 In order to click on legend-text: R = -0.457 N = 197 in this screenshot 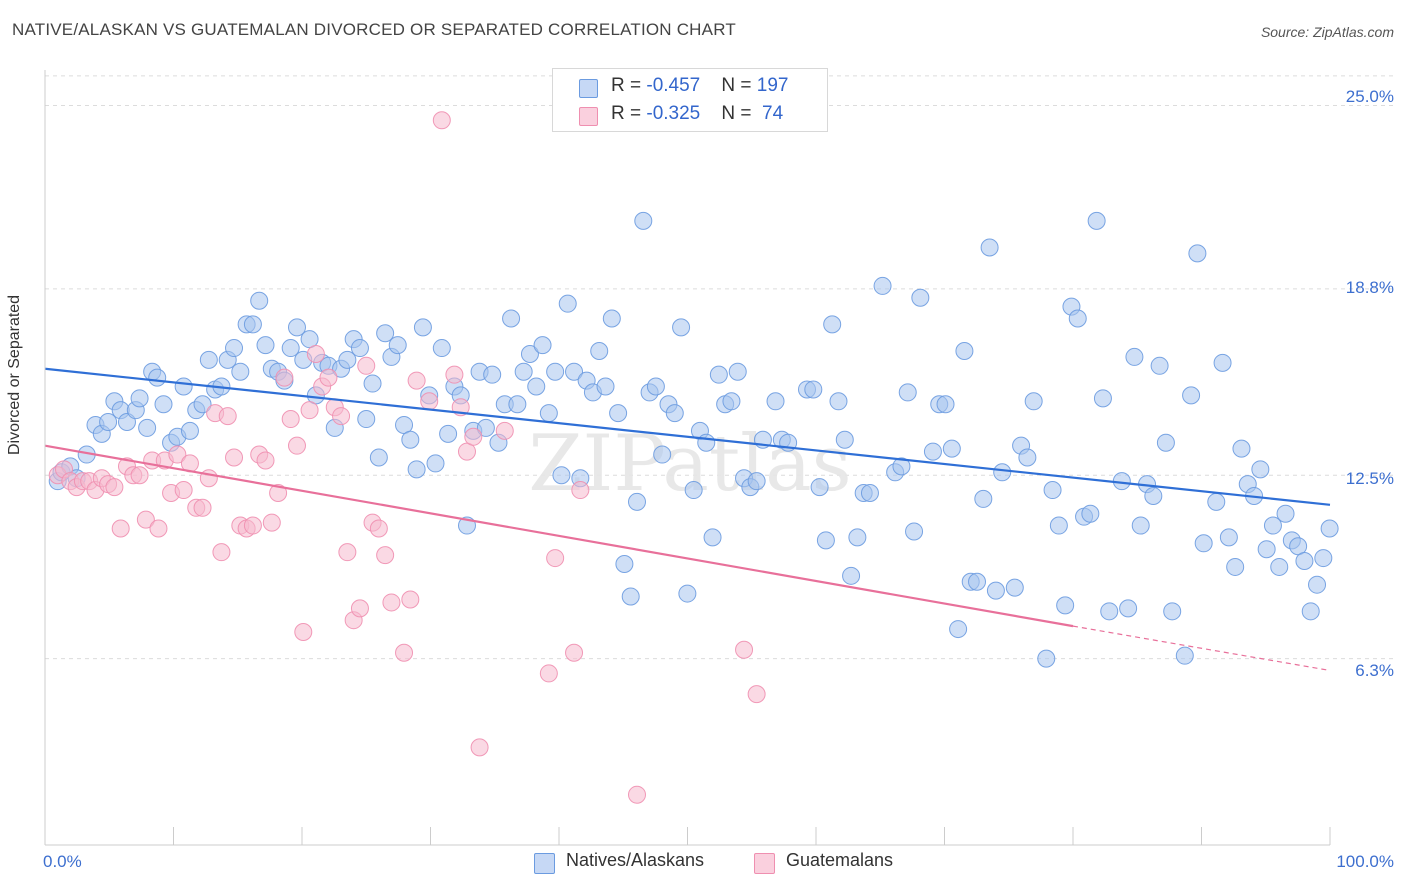, I will do `click(700, 85)`.